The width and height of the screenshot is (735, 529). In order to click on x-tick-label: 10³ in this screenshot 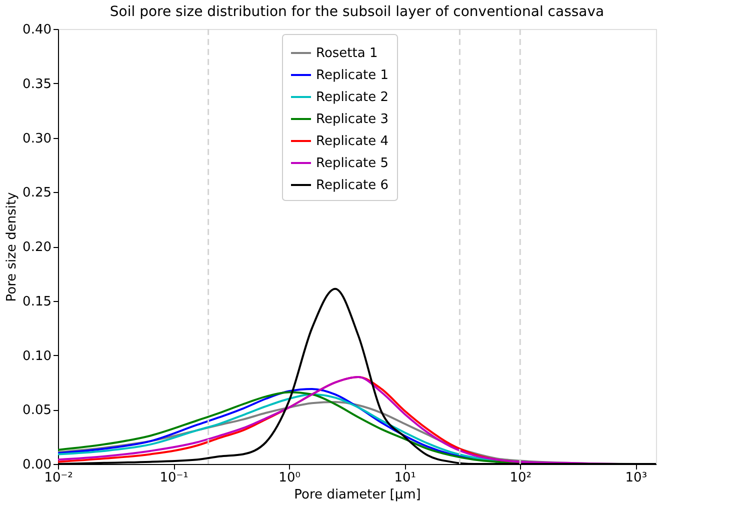, I will do `click(636, 478)`.